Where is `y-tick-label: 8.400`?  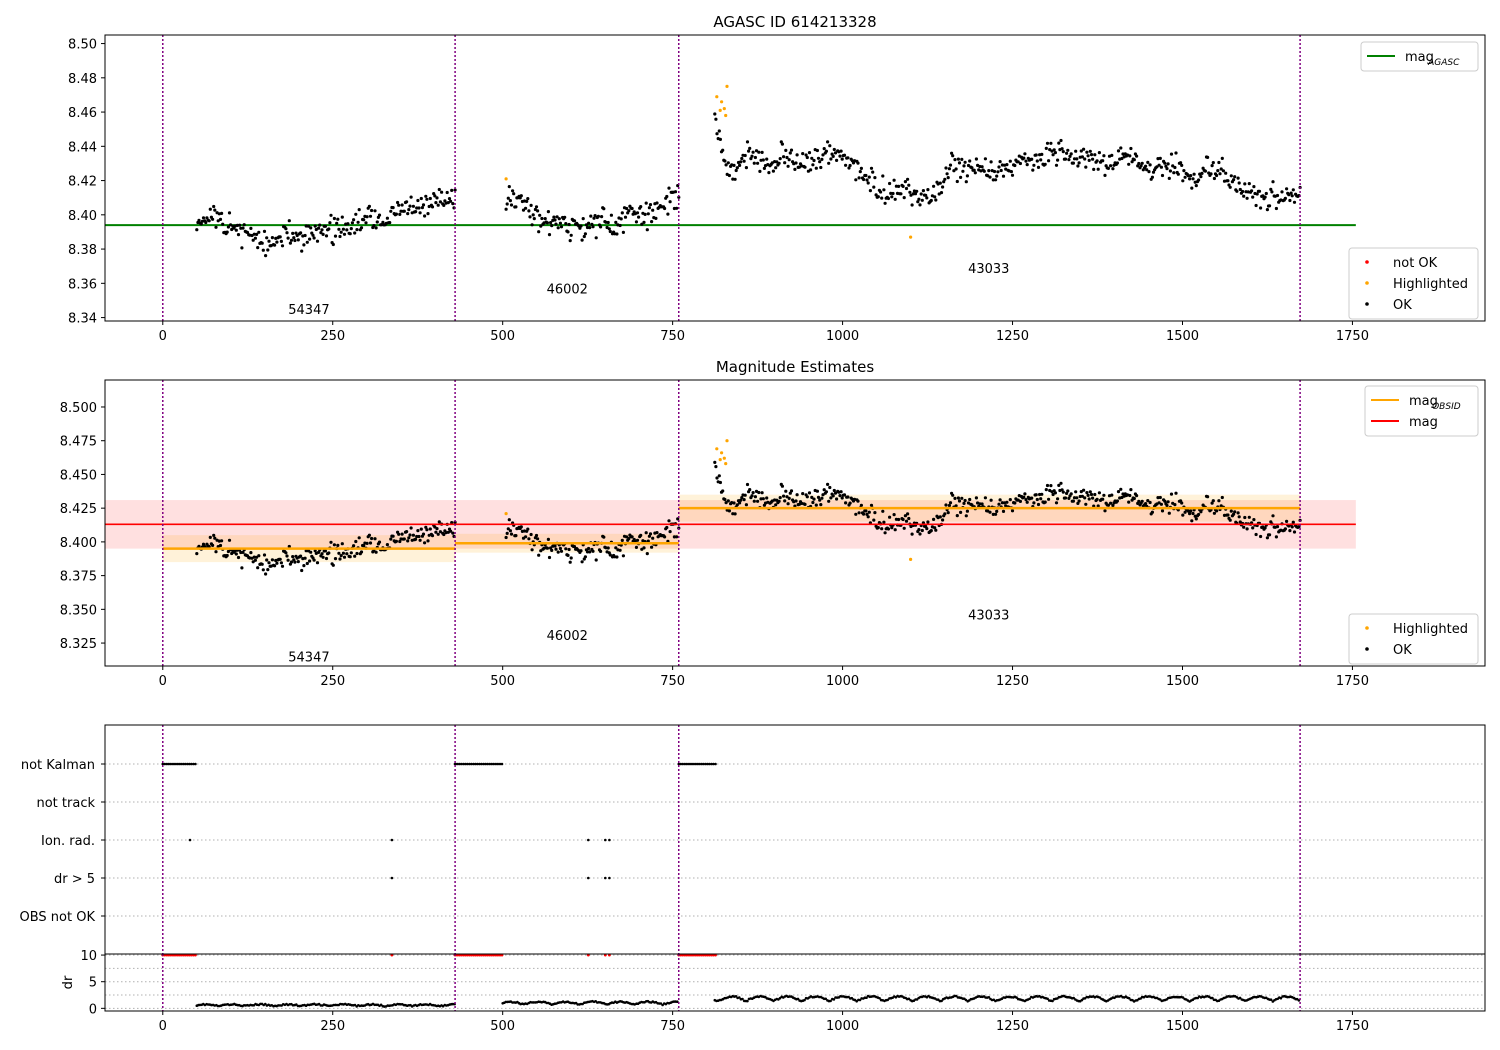
y-tick-label: 8.400 is located at coordinates (78, 543).